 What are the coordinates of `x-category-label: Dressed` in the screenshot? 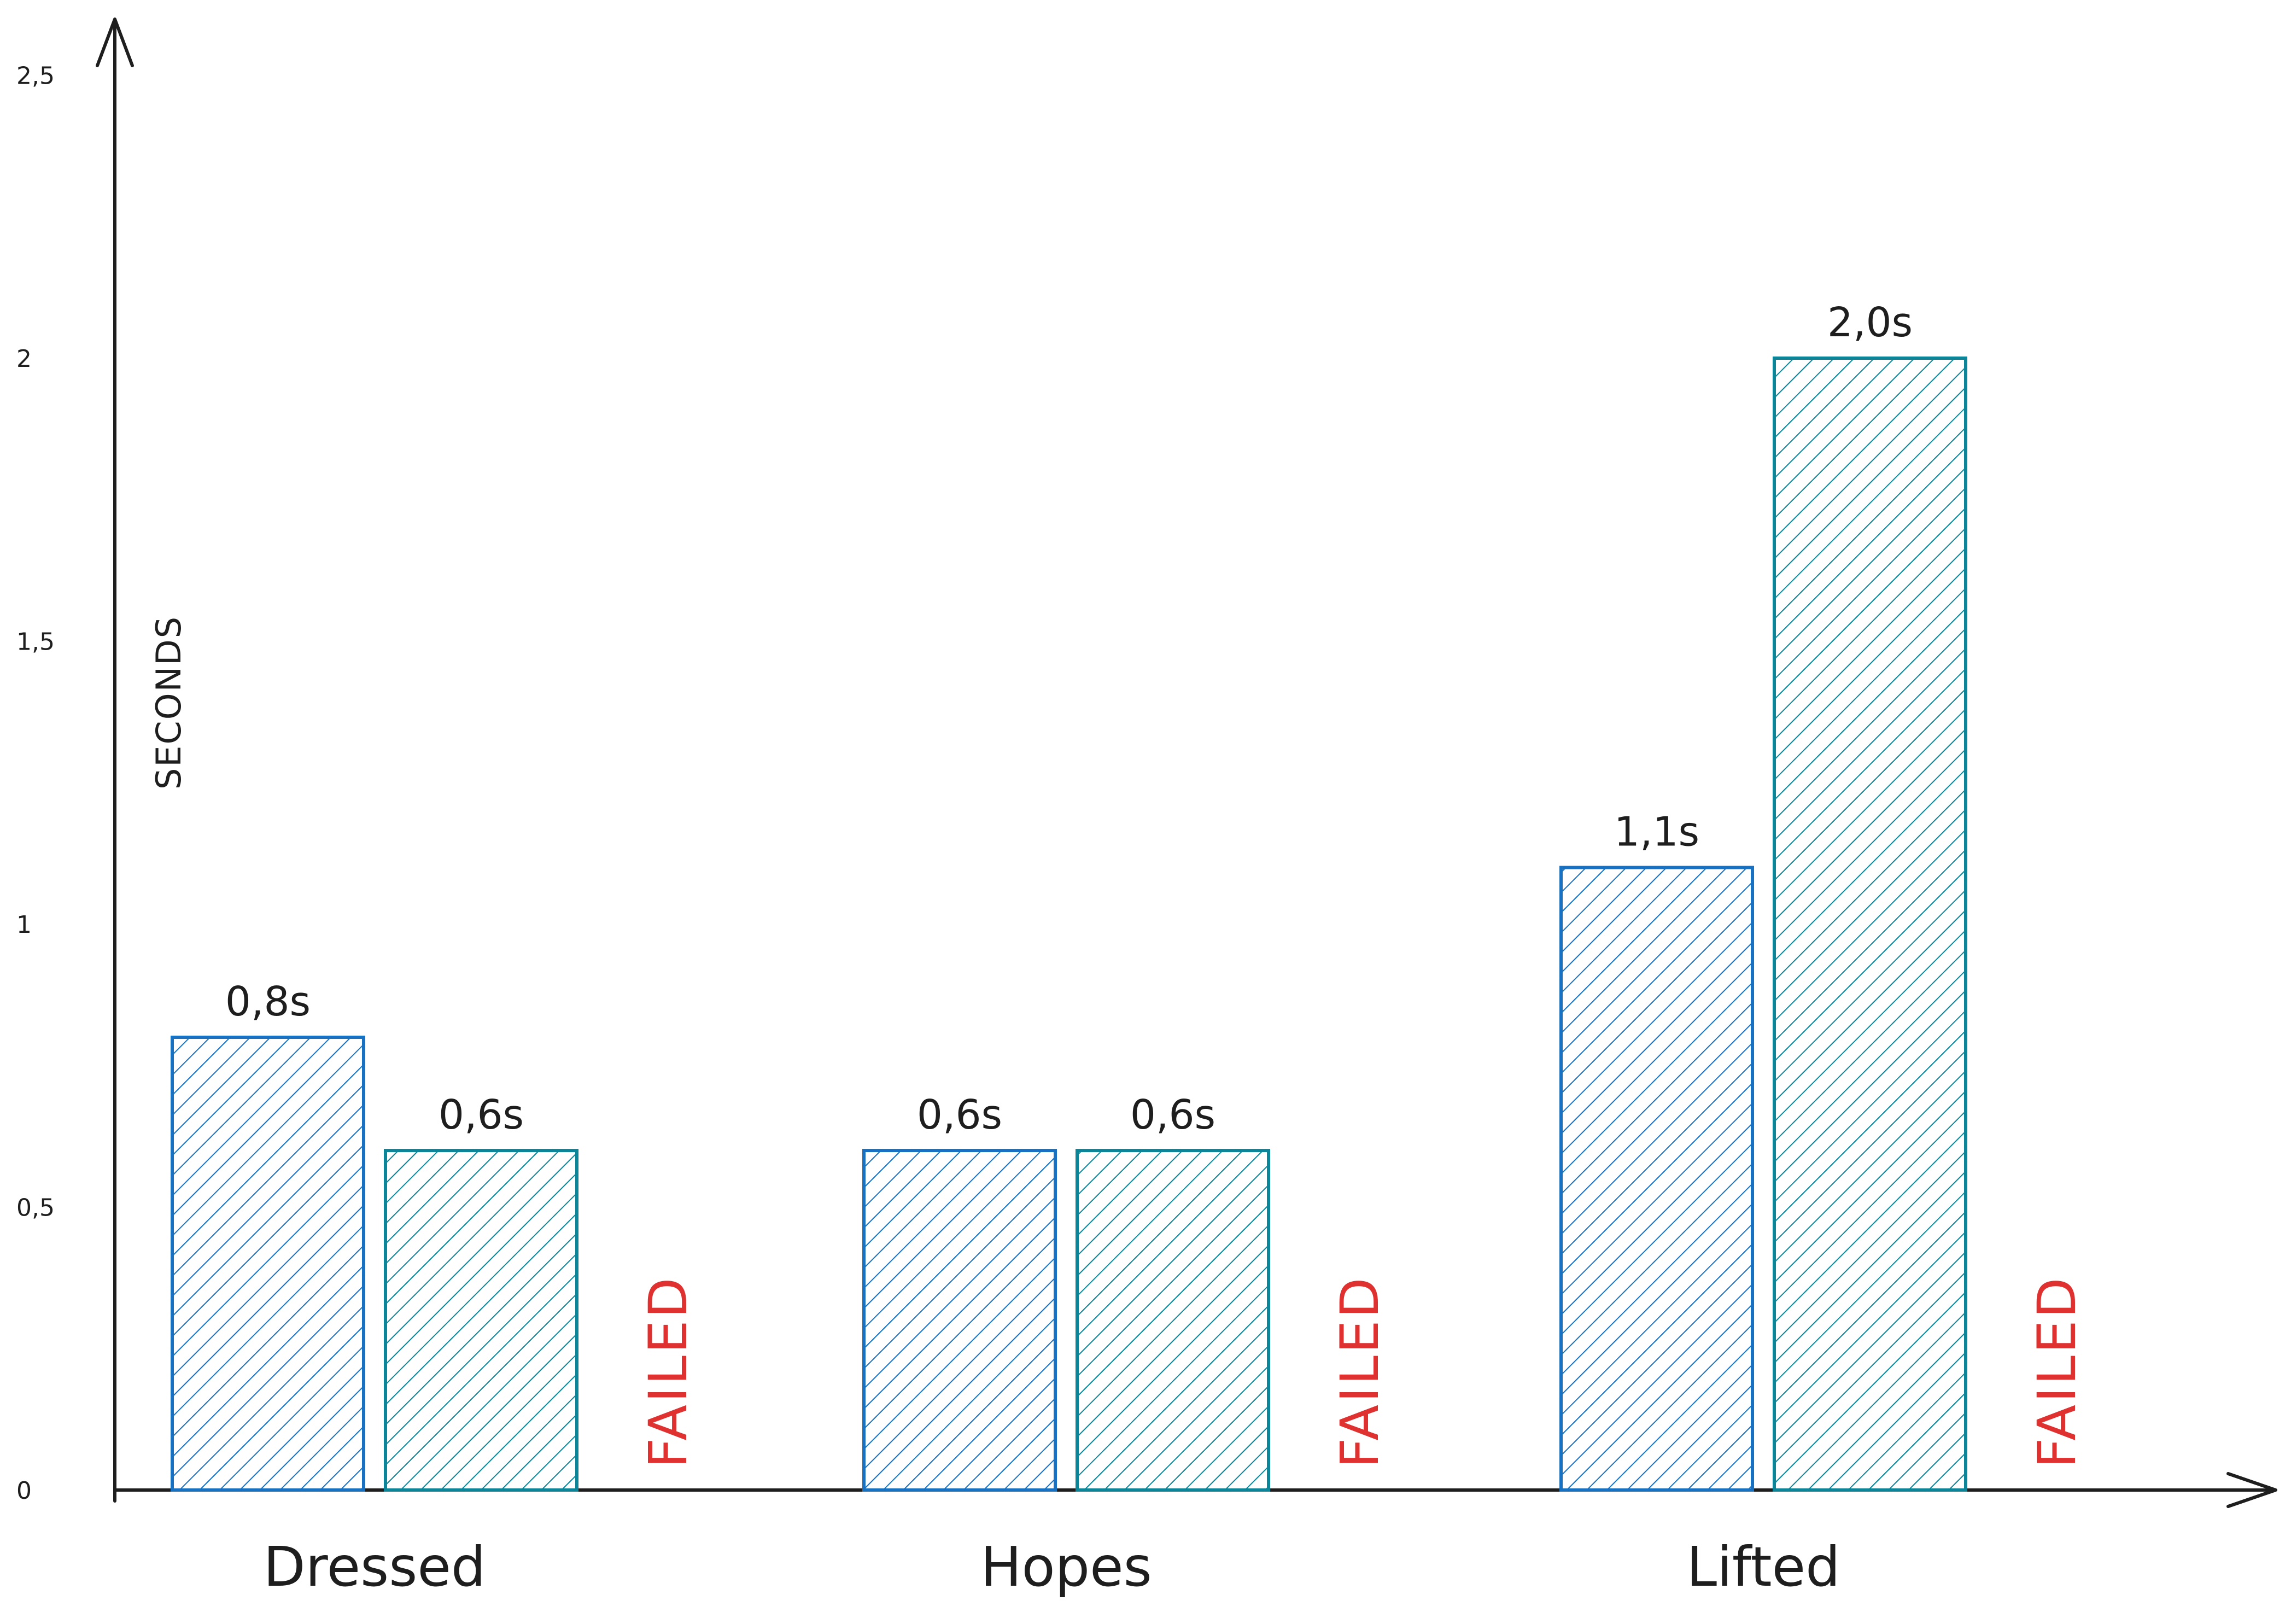 It's located at (375, 1567).